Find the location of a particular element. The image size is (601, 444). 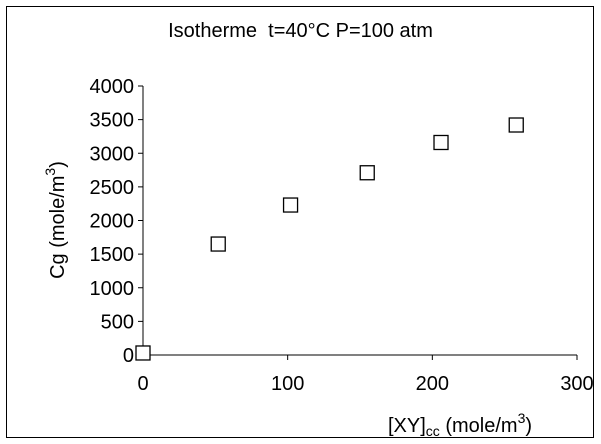

x-axis-ticks: 0 100 200 300 is located at coordinates (365, 375).